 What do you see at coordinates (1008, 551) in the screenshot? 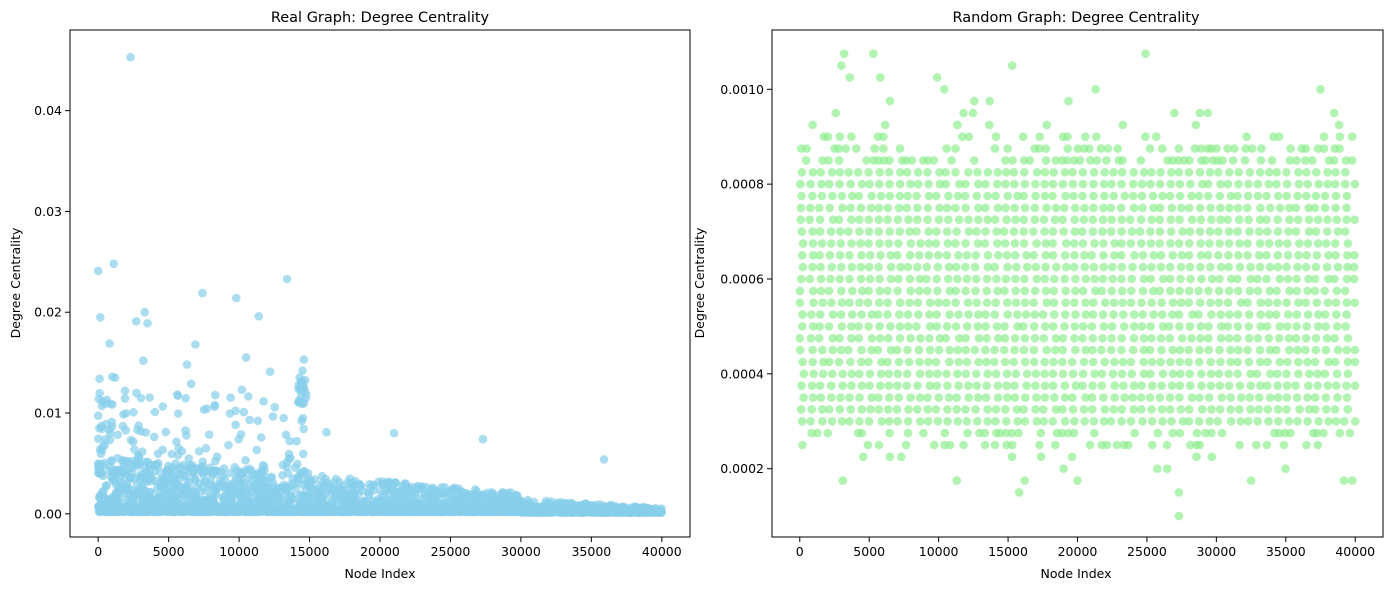
I see `x-tick-label: 15000` at bounding box center [1008, 551].